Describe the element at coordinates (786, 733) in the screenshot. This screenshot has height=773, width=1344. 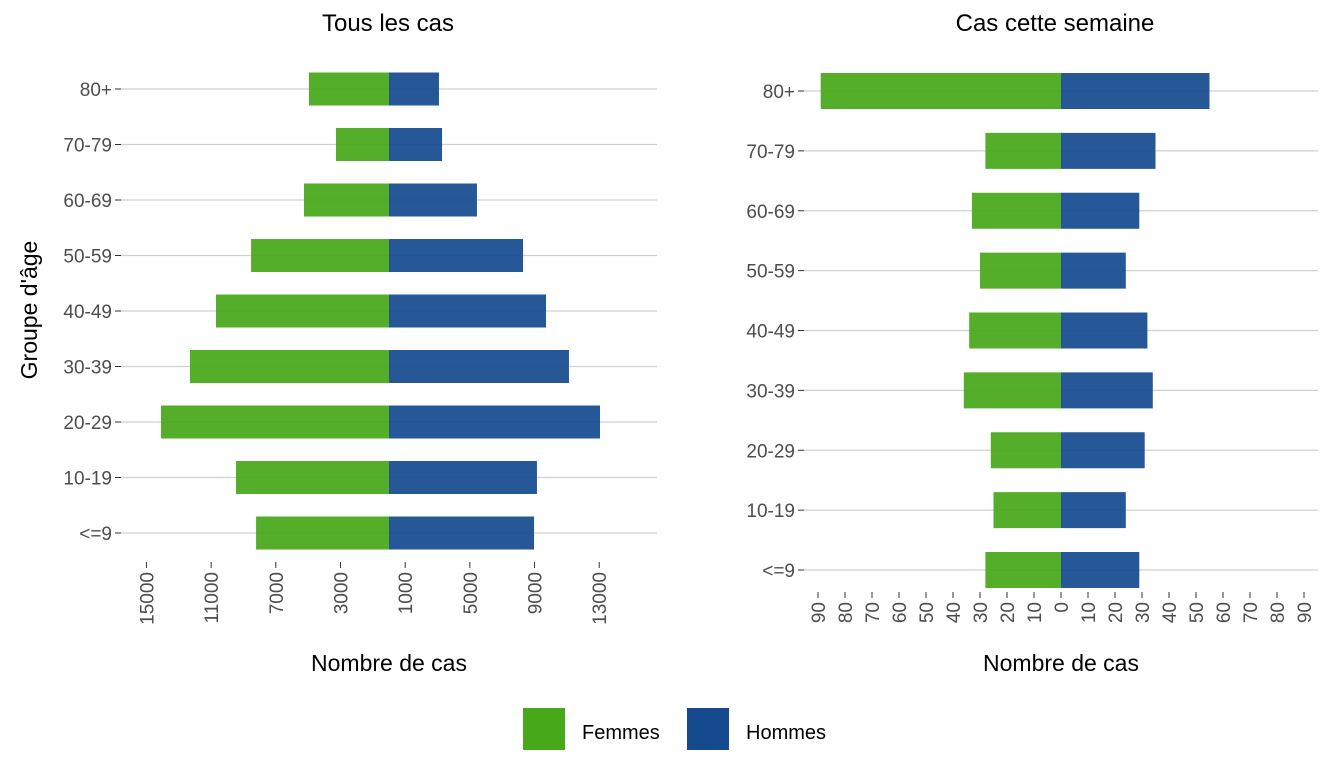
I see `legend-label-hommes: Hommes` at that location.